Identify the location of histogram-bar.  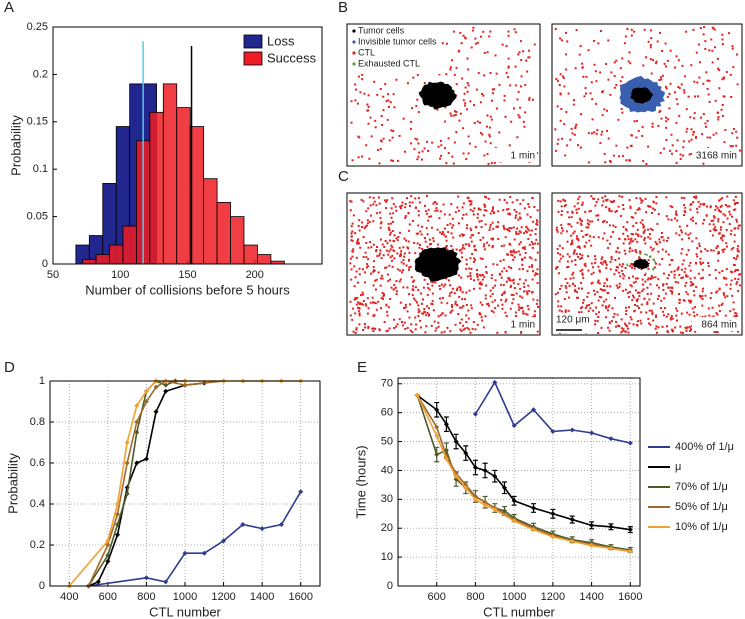
(116, 254).